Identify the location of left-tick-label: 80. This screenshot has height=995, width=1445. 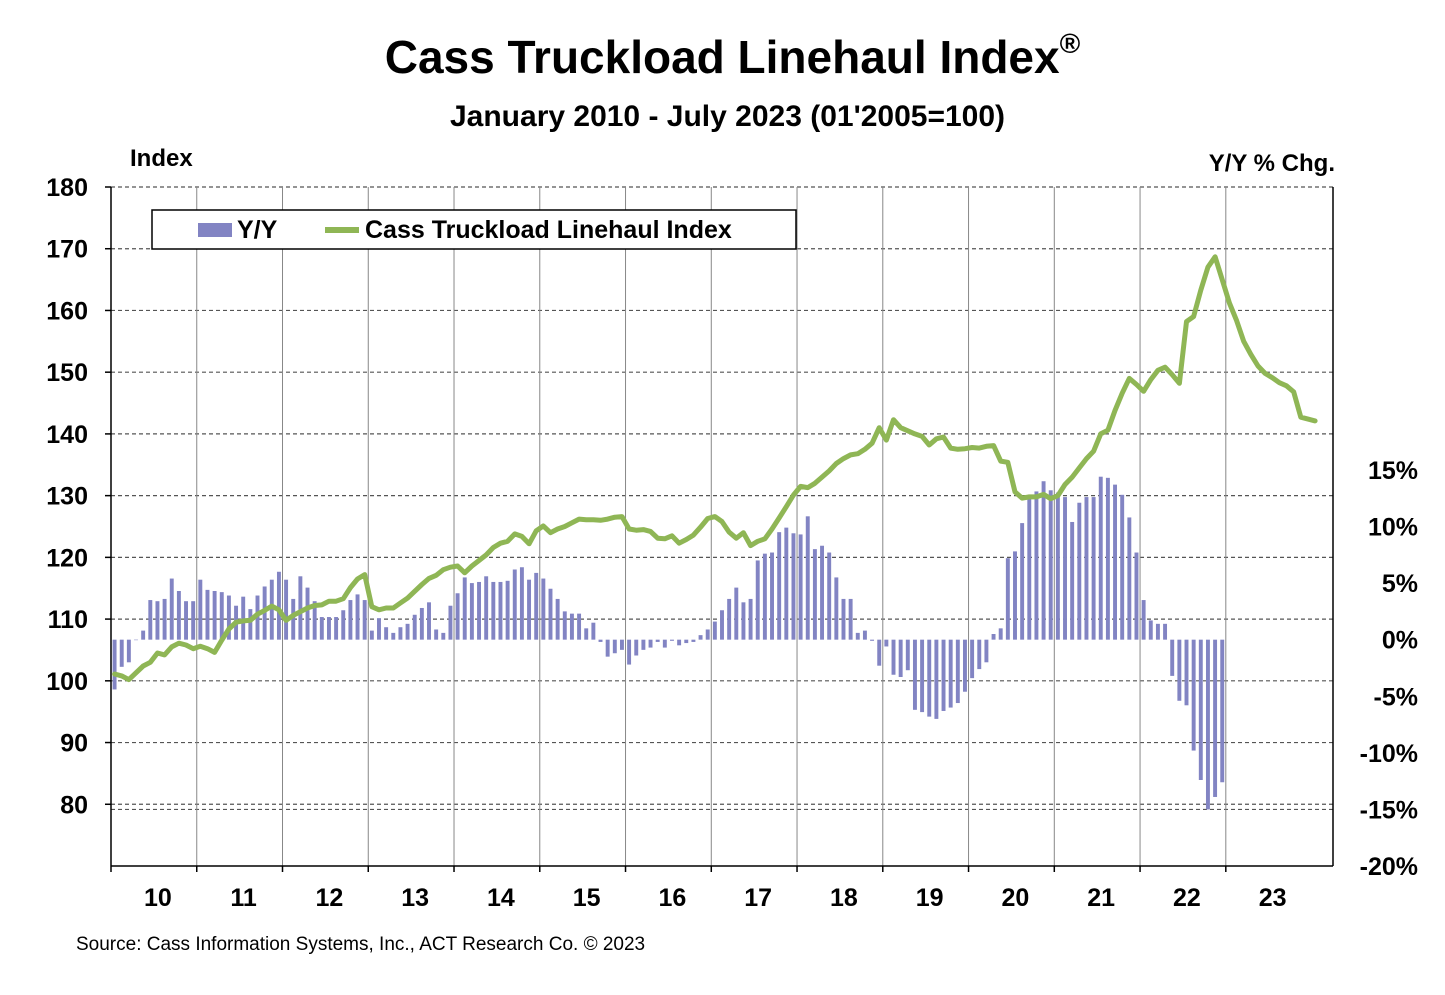
(74, 805).